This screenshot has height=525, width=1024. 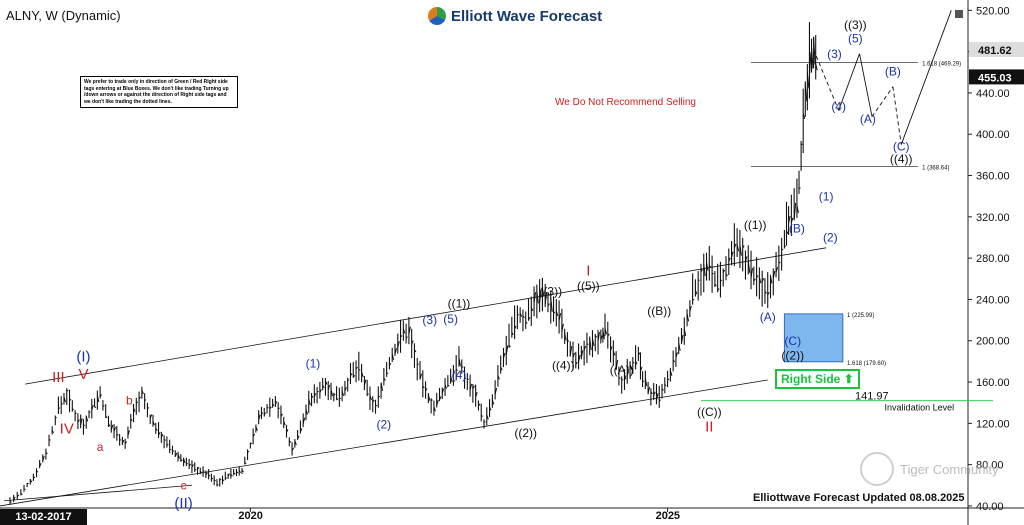 I want to click on y-tick-label: 80.00, so click(x=990, y=466).